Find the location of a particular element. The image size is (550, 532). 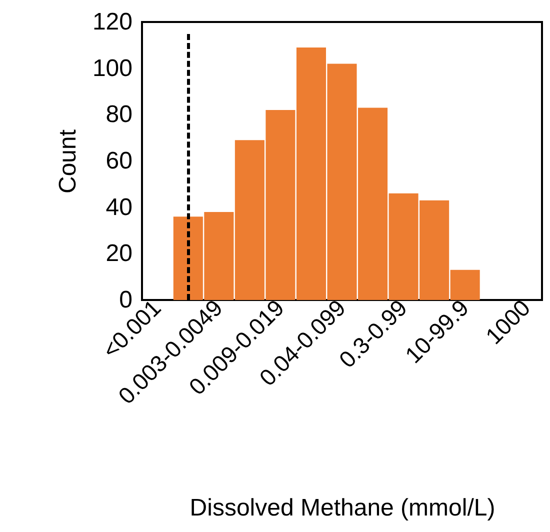

y-tick-label: 40 is located at coordinates (119, 207).